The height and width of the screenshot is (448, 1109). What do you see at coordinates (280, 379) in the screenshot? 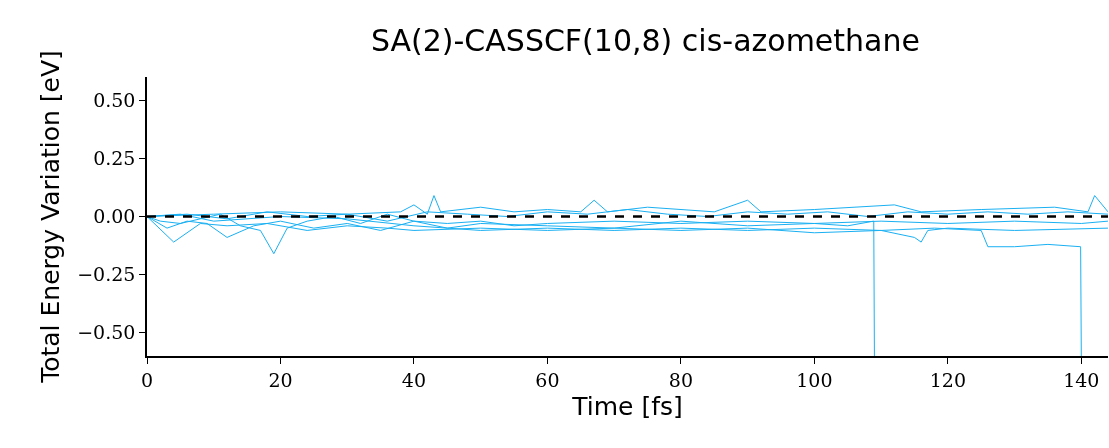
I see `x-tick-label: 20` at bounding box center [280, 379].